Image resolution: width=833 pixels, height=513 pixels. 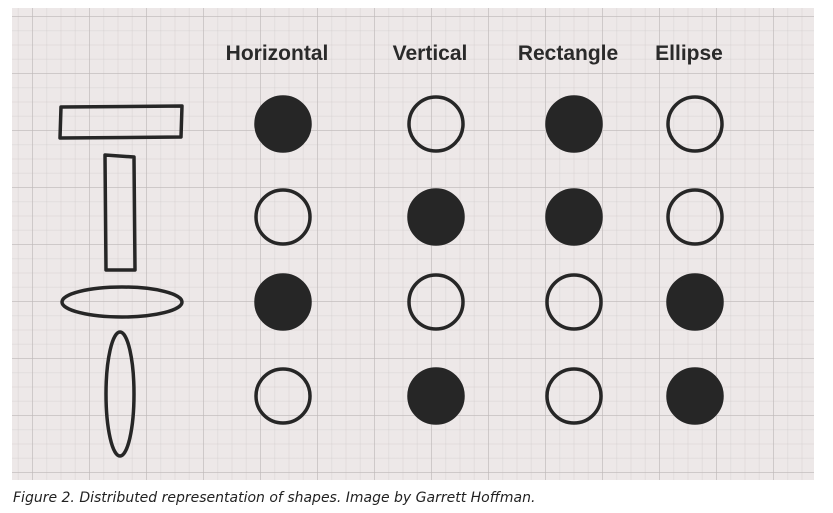 What do you see at coordinates (574, 217) in the screenshot?
I see `unit-active-vertical-rectangle-rectangle` at bounding box center [574, 217].